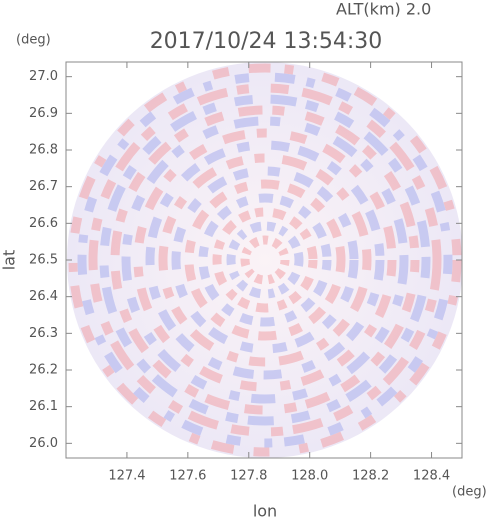  I want to click on y-tick-label: 26.1, so click(43, 406).